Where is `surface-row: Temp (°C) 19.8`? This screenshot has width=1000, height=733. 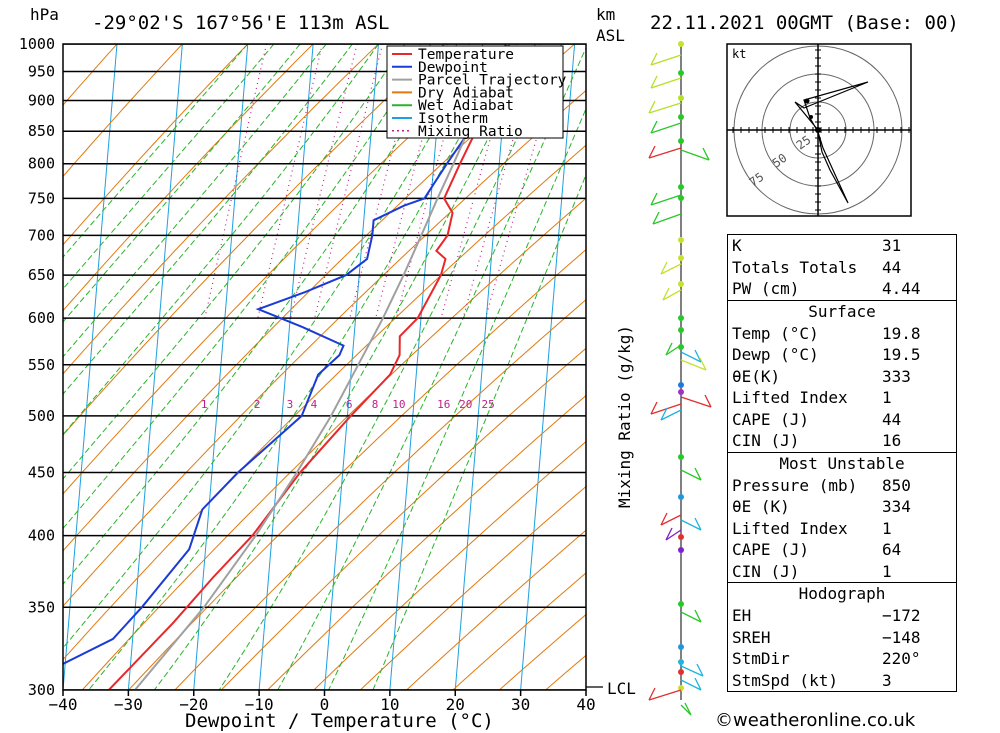
surface-row: Temp (°C) 19.8 is located at coordinates (842, 334).